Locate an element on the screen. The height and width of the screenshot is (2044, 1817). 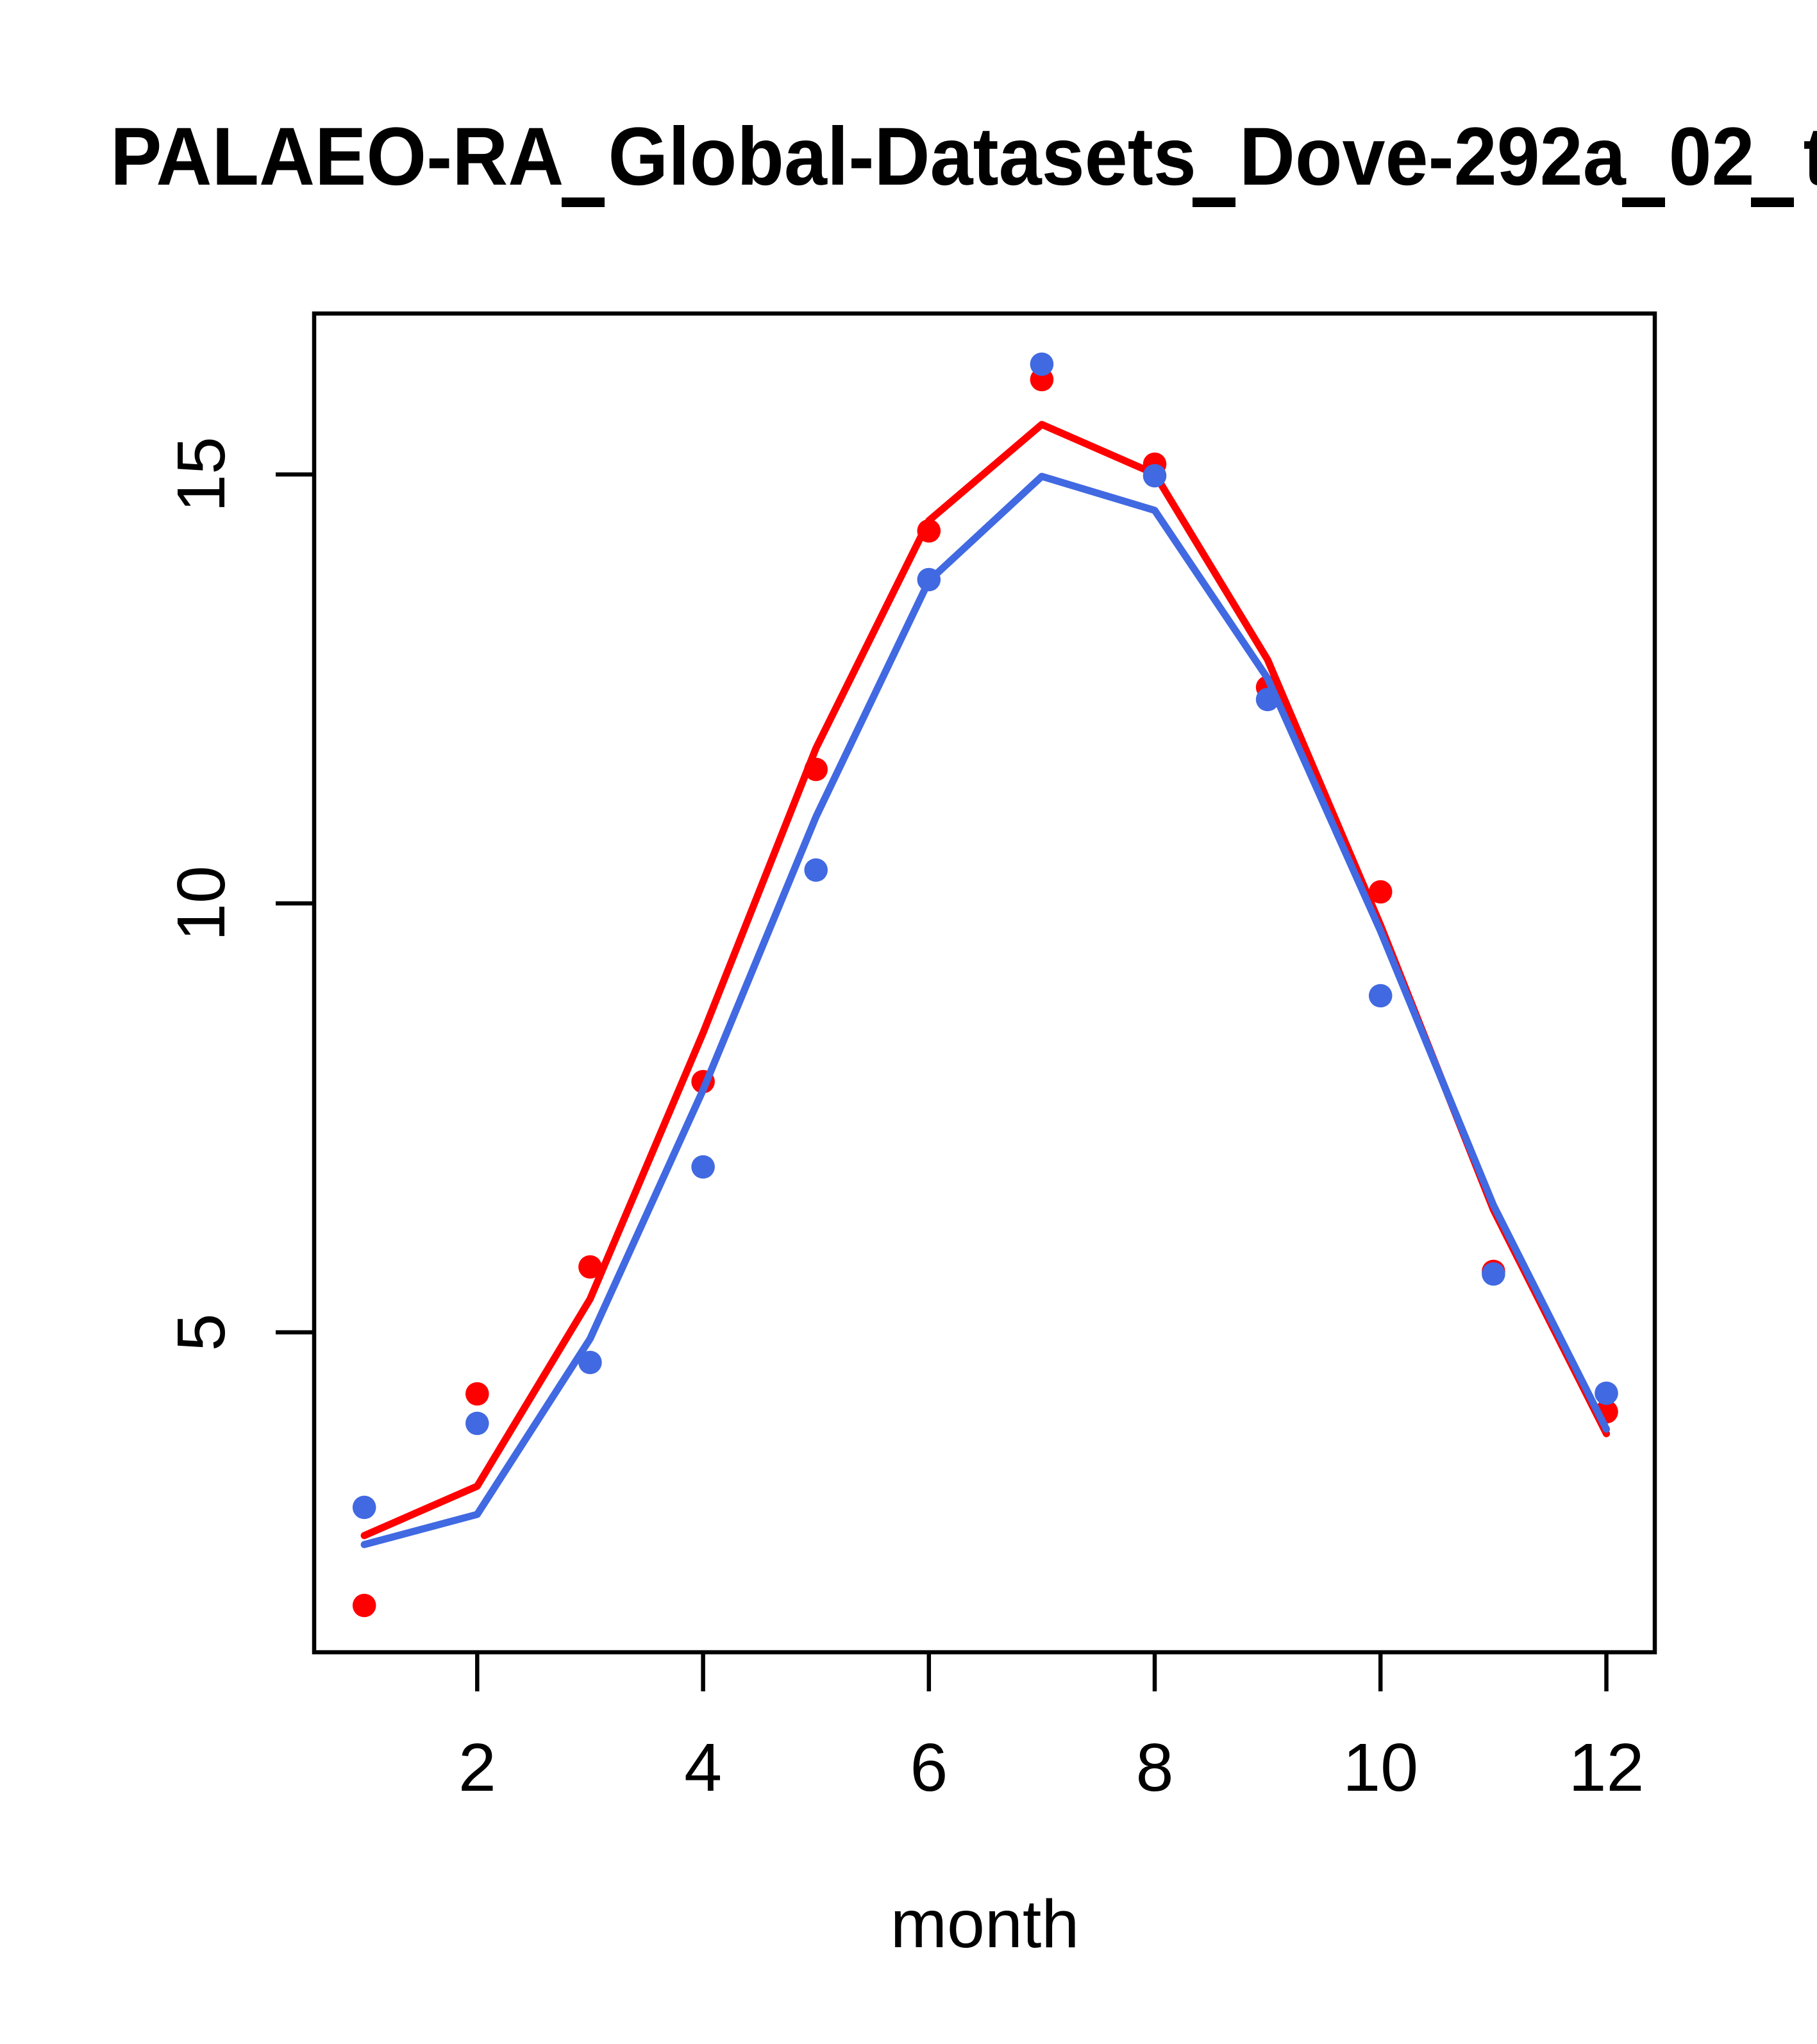
svg-text: PALAEO-RA is located at coordinates (337, 157).